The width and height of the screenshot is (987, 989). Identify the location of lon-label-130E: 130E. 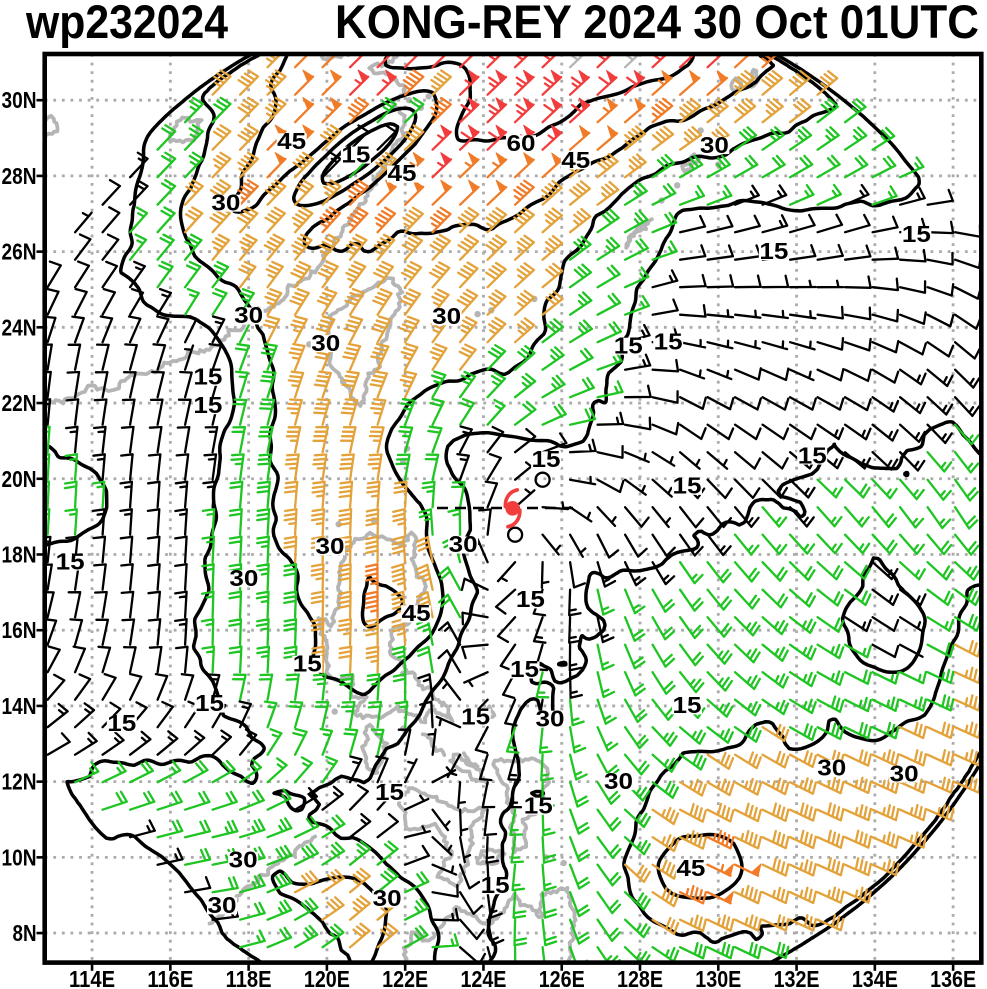
(718, 977).